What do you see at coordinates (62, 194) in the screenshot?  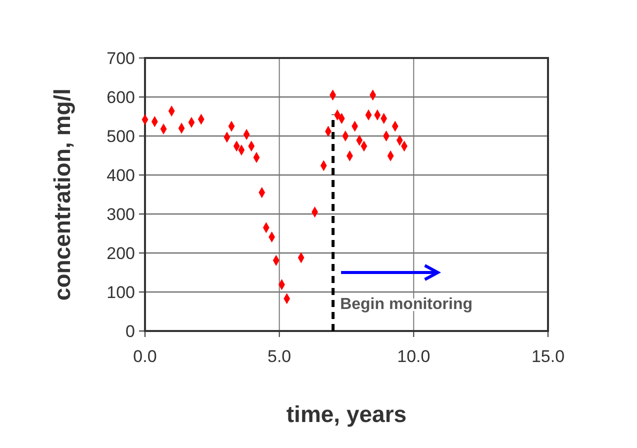 I see `y-axis-title: concentration, mg/l` at bounding box center [62, 194].